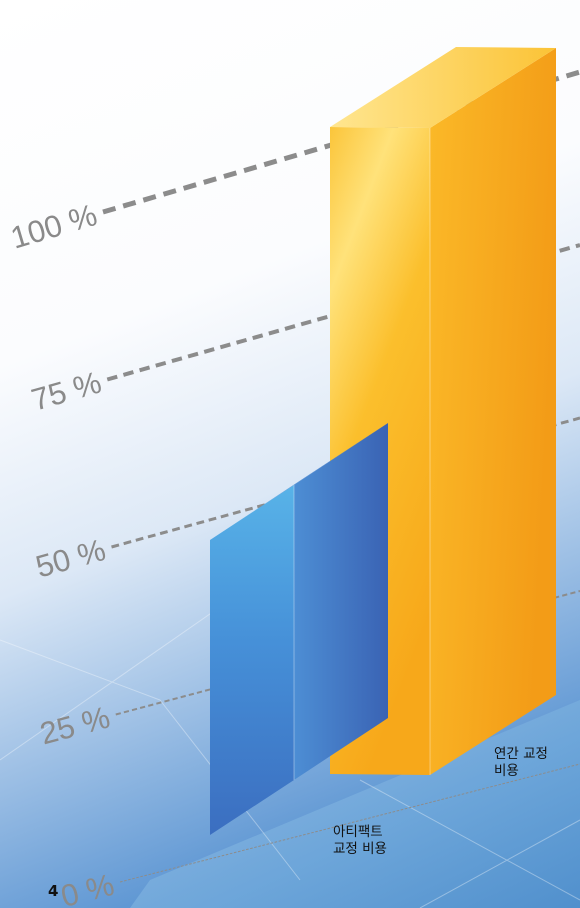 The width and height of the screenshot is (580, 908). Describe the element at coordinates (341, 601) in the screenshot. I see `bar-side-face` at that location.